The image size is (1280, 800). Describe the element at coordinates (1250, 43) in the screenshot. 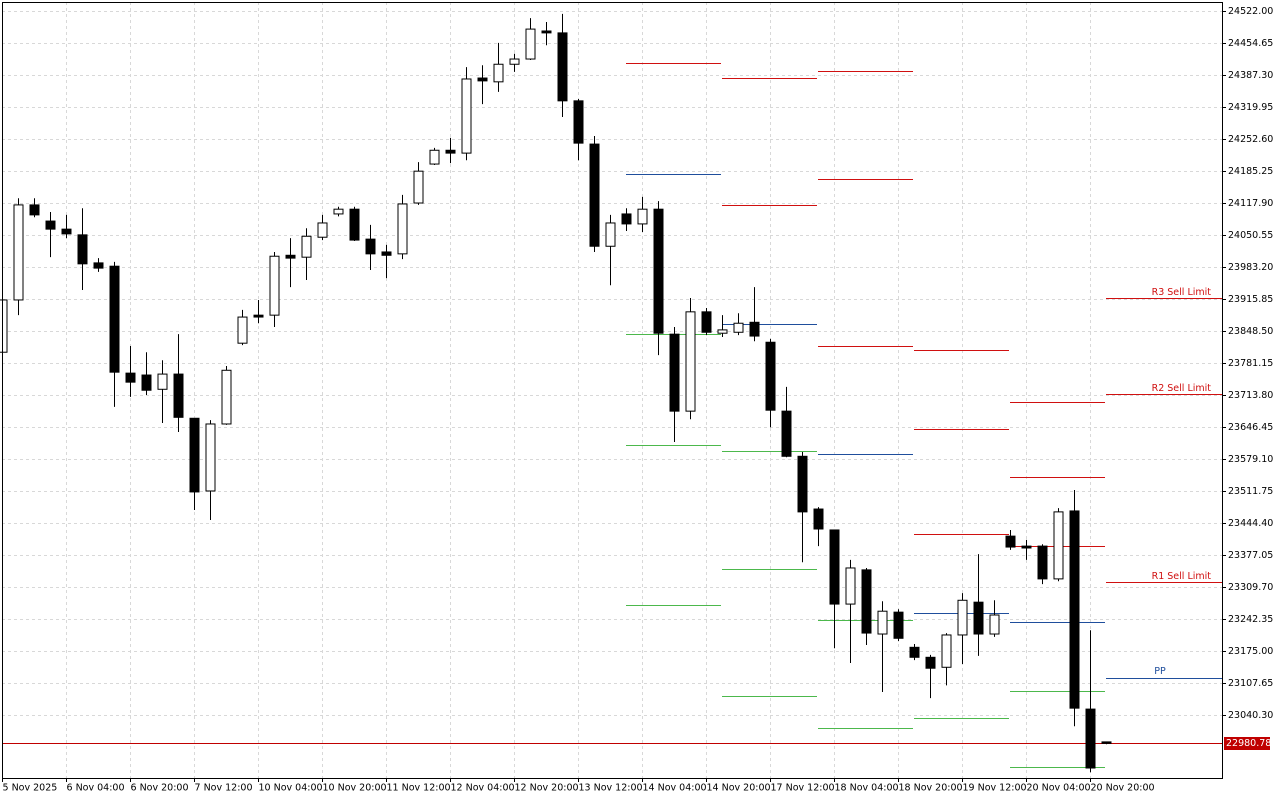

I see `y-tick-label: 24454.65` at that location.